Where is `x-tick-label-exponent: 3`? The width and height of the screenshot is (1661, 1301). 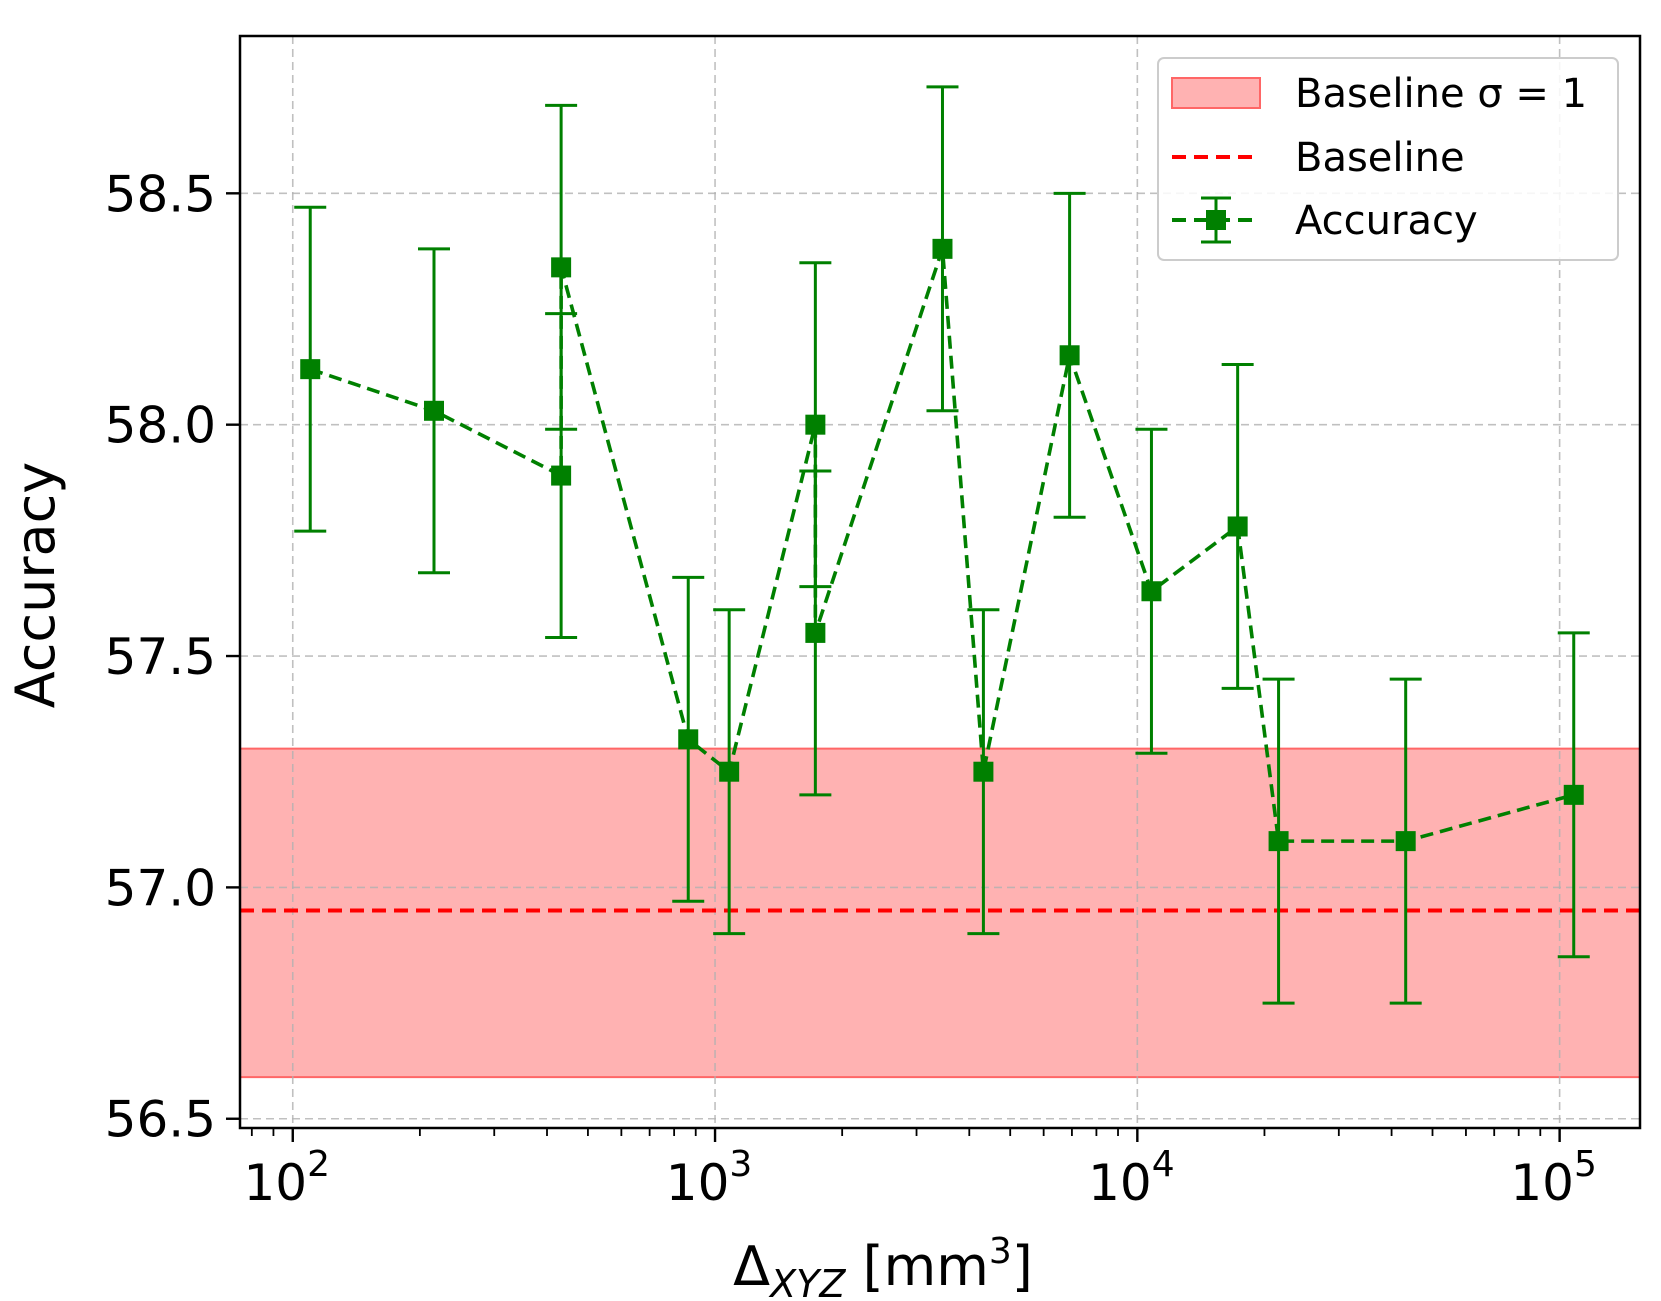
x-tick-label-exponent: 3 is located at coordinates (740, 1164).